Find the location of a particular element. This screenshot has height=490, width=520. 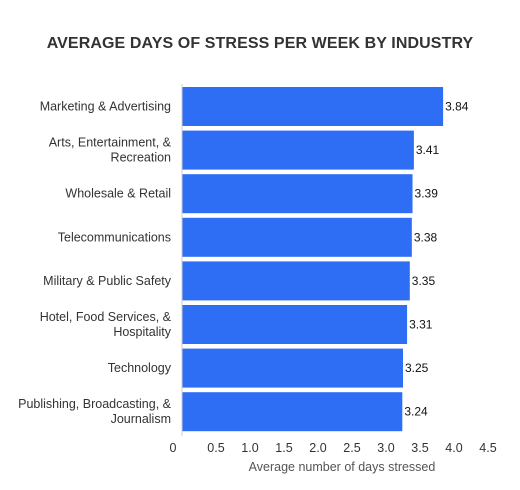

category-label-4: Military & Public Safety is located at coordinates (107, 281).